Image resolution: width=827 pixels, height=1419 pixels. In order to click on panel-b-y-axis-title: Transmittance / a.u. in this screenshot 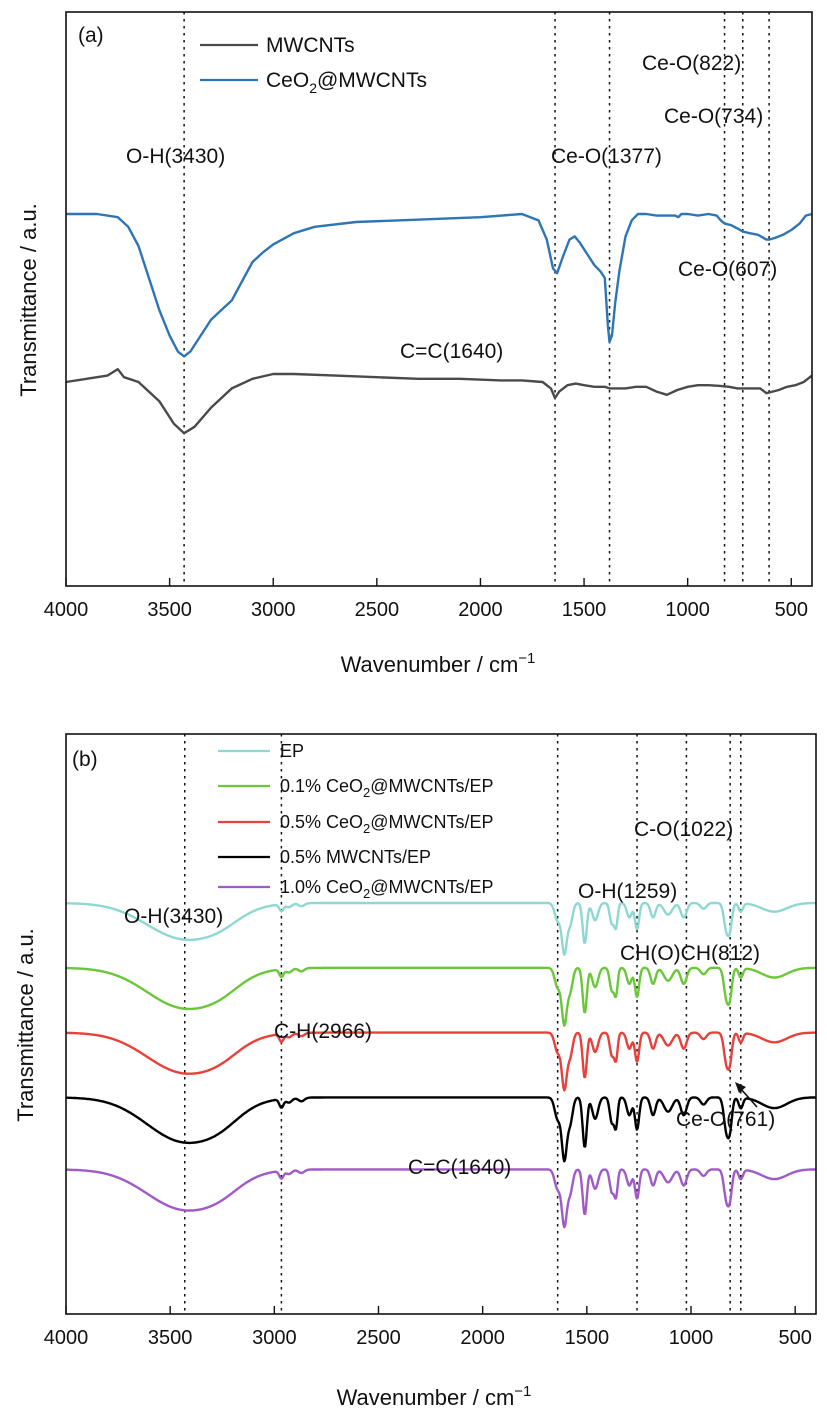, I will do `click(25, 1025)`.